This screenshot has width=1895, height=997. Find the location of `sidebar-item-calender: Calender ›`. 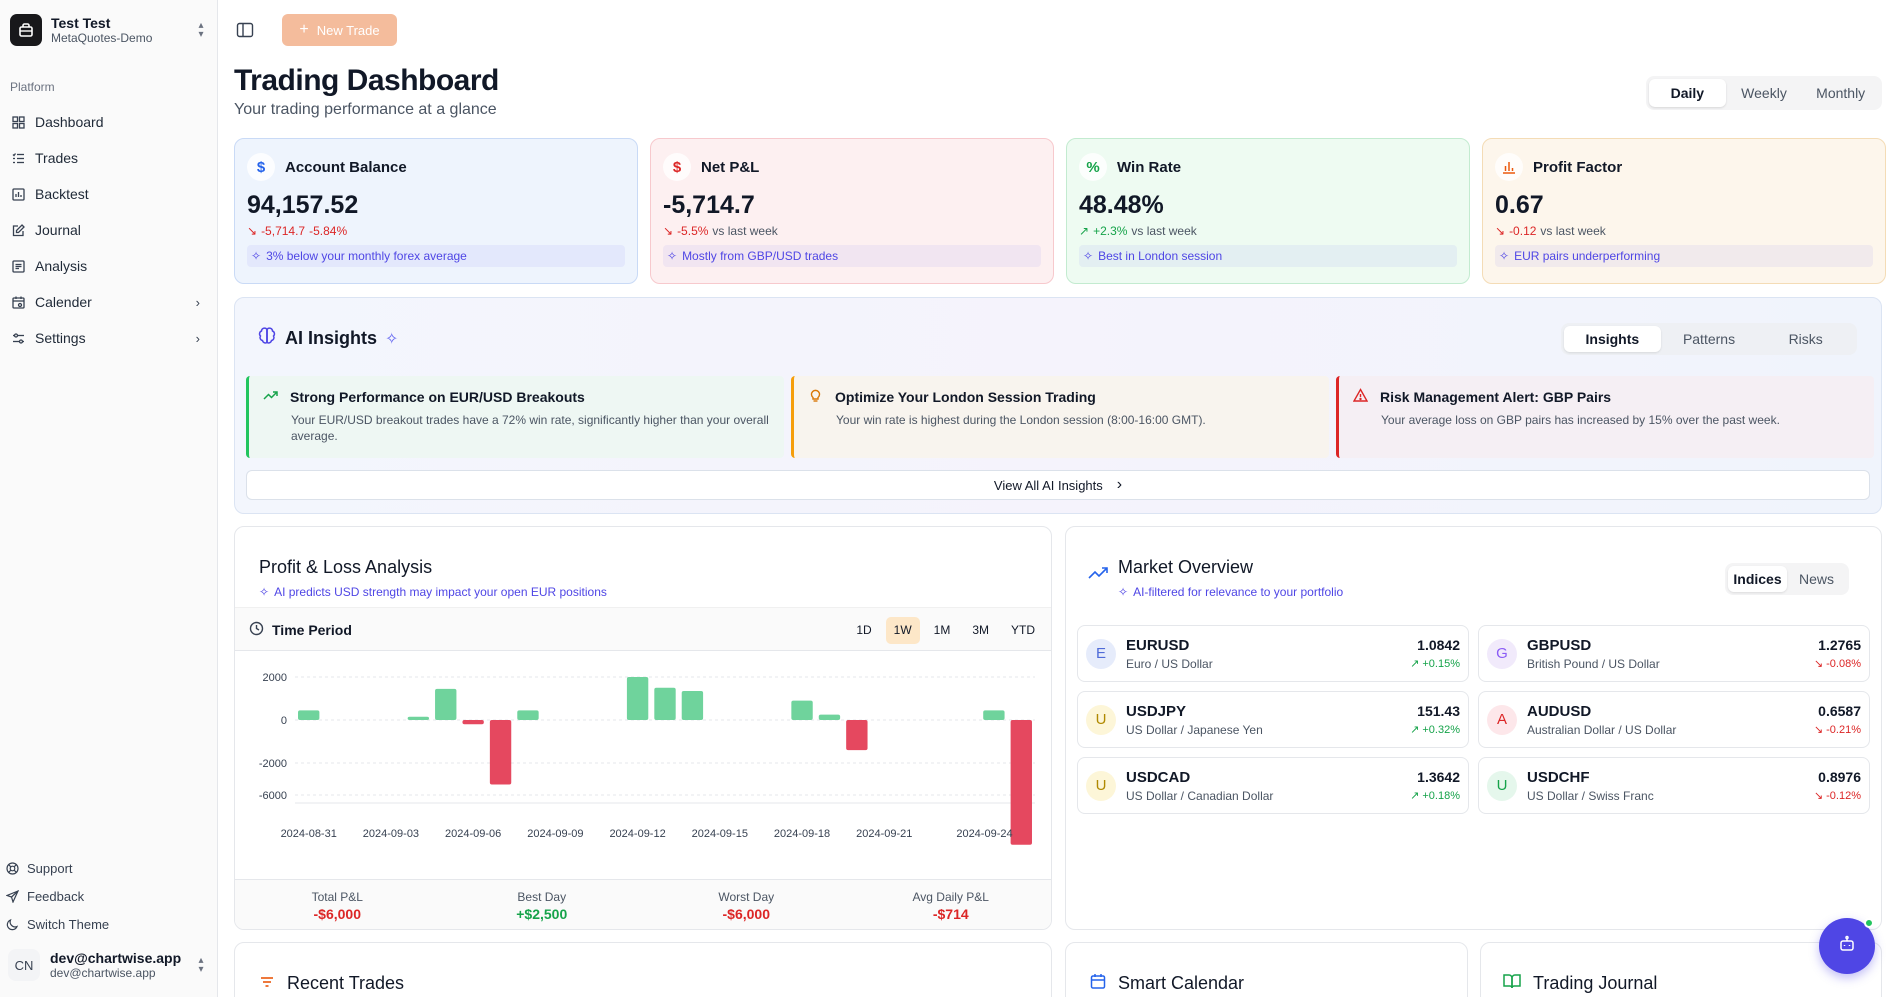

sidebar-item-calender: Calender › is located at coordinates (109, 302).